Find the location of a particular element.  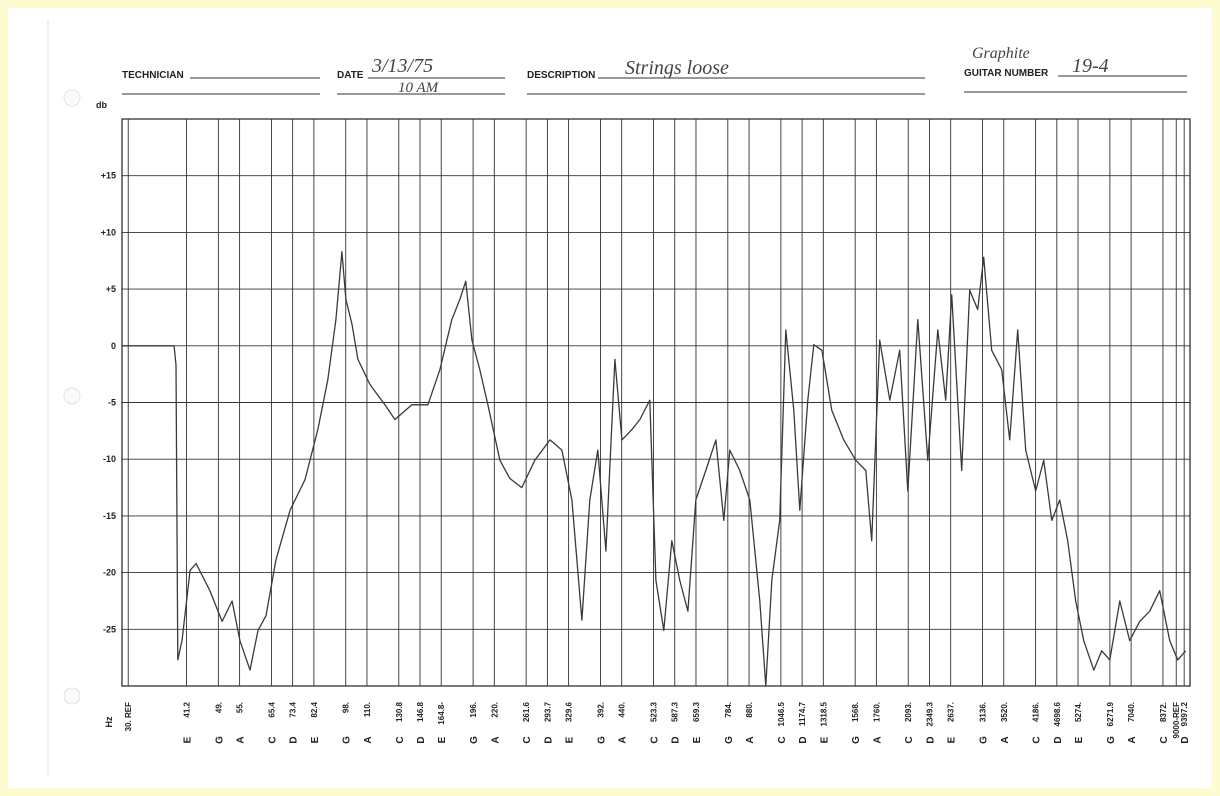

x-tick-label: 3136. is located at coordinates (983, 712).